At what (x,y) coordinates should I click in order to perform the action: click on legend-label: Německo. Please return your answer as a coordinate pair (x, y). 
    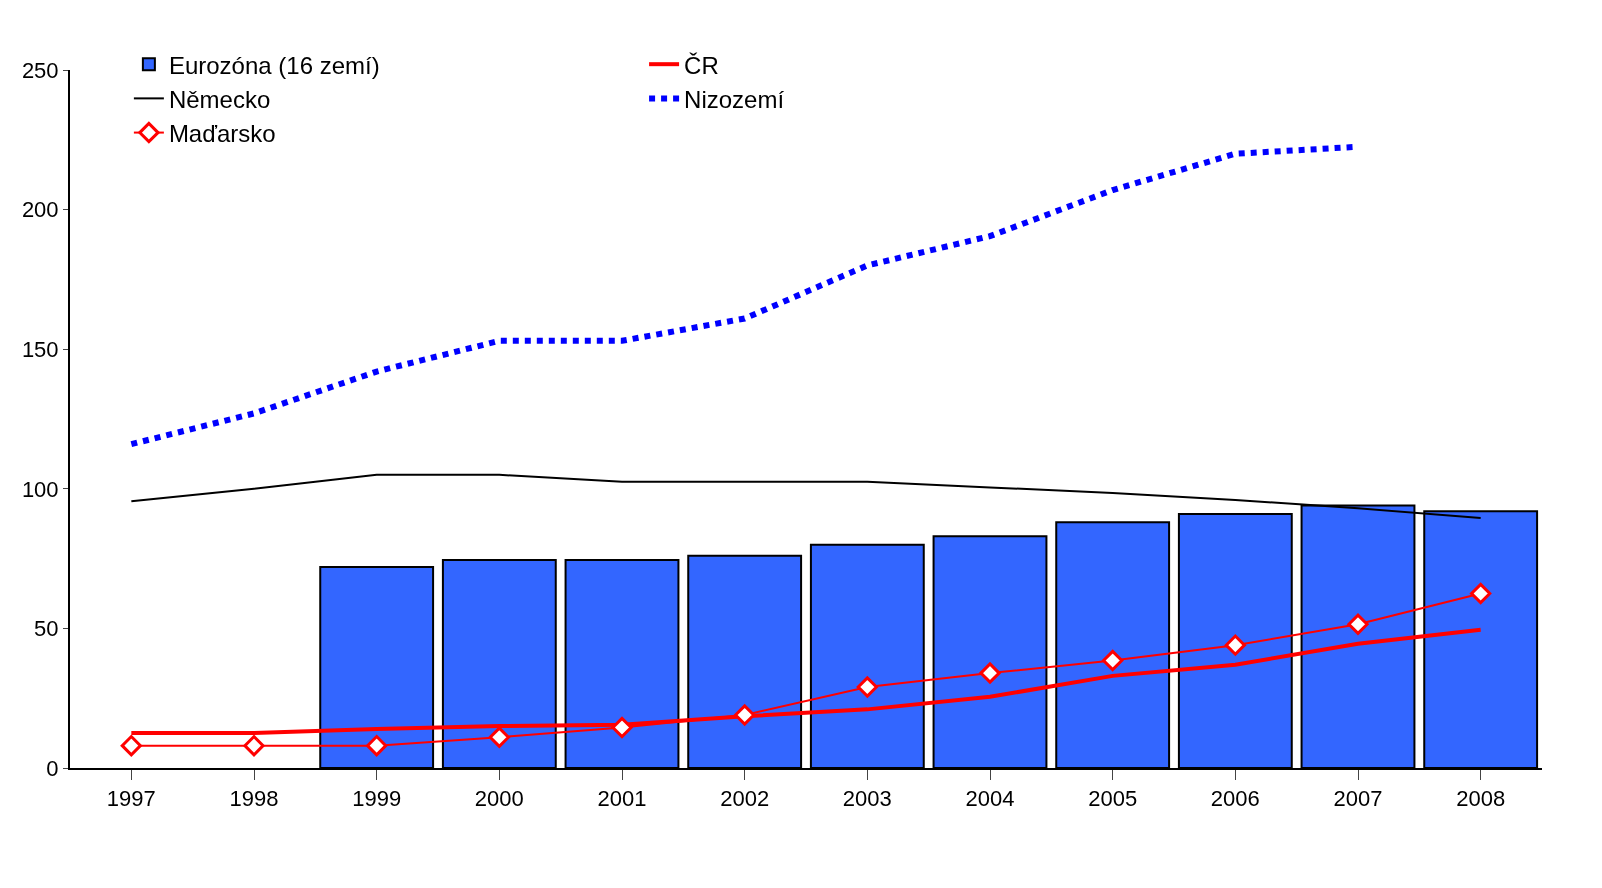
    Looking at the image, I should click on (219, 99).